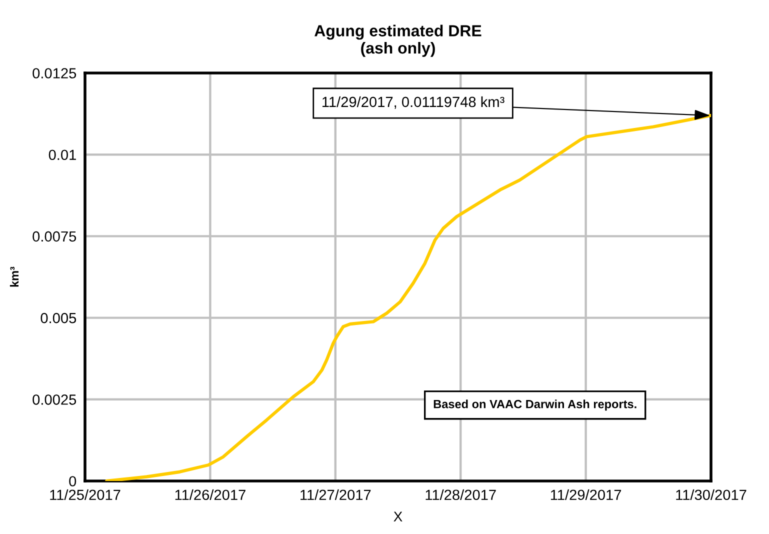 This screenshot has width=769, height=534. I want to click on y-tick-label: 0.0075, so click(54, 236).